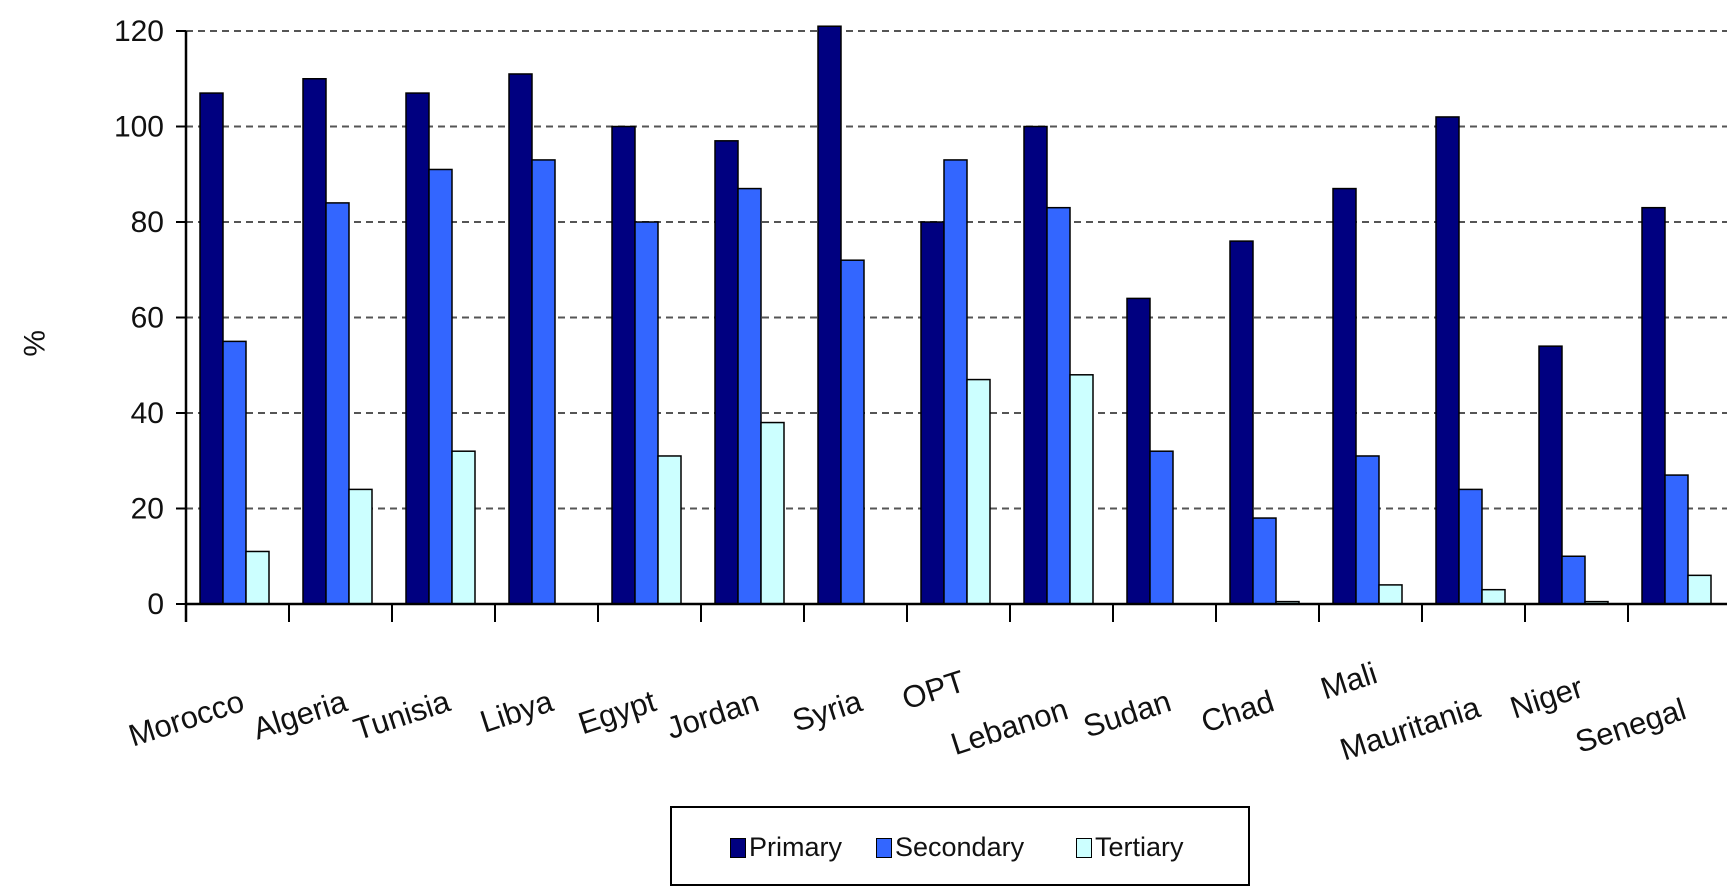 The height and width of the screenshot is (886, 1727). Describe the element at coordinates (1081, 489) in the screenshot. I see `bar-tertiary-lebanon` at that location.